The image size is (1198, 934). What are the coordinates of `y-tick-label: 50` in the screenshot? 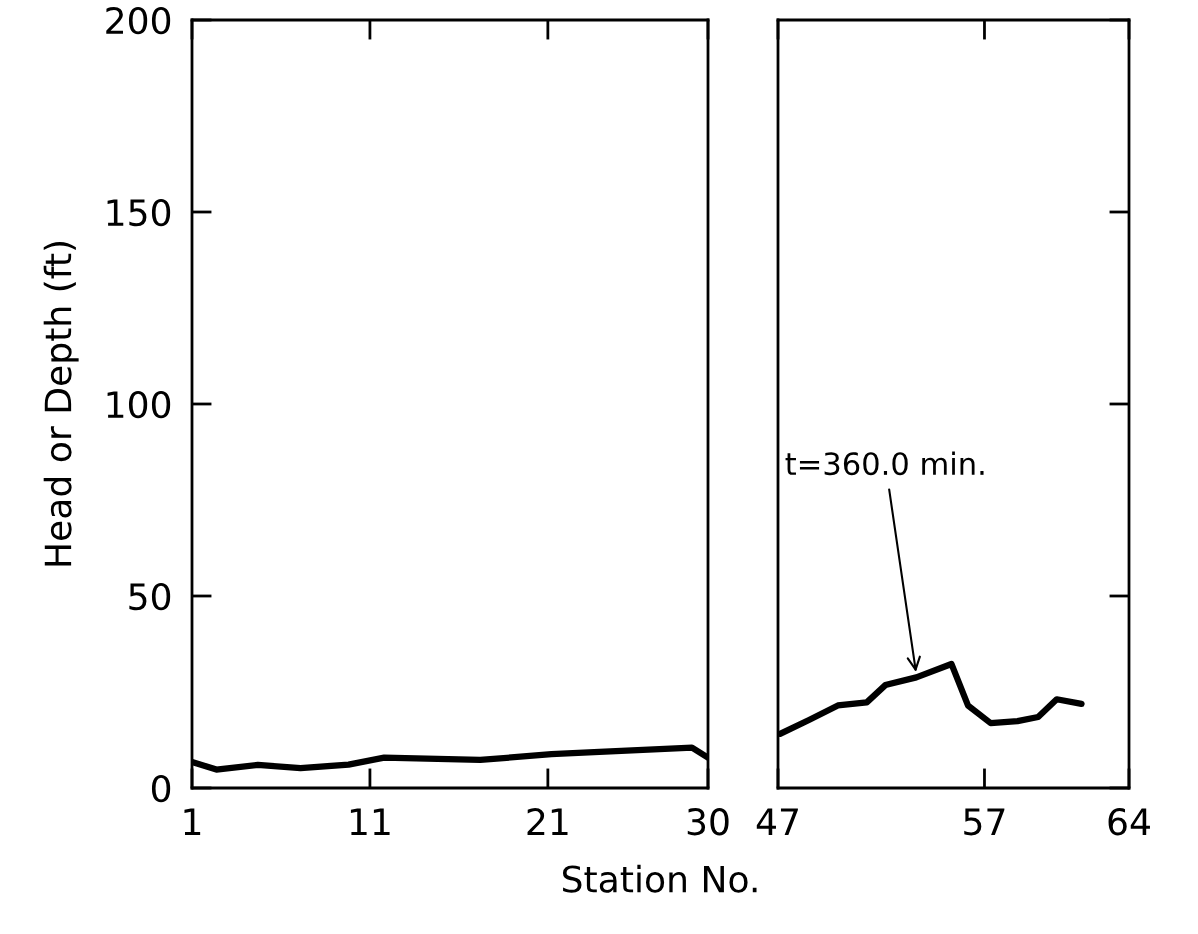 It's located at (150, 596).